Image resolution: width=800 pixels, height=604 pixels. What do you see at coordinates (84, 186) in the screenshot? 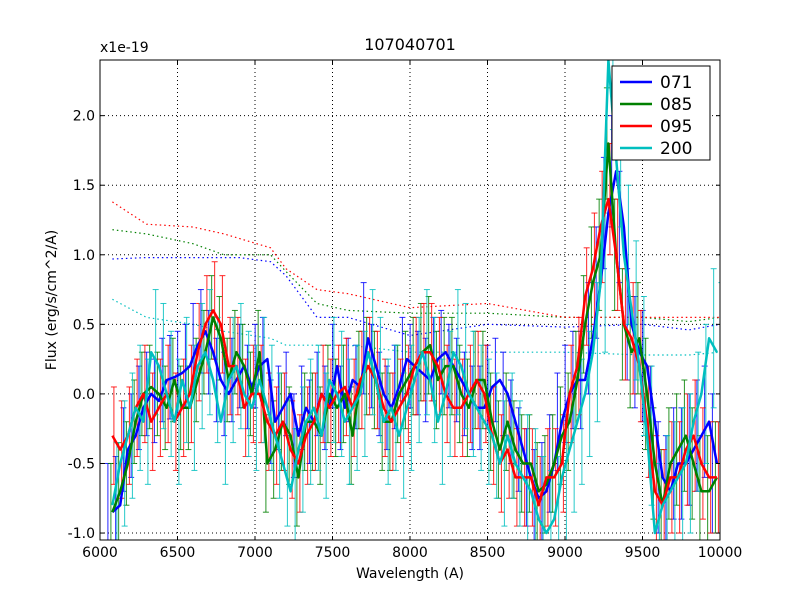
I see `y-tick-label: 1.5` at bounding box center [84, 186].